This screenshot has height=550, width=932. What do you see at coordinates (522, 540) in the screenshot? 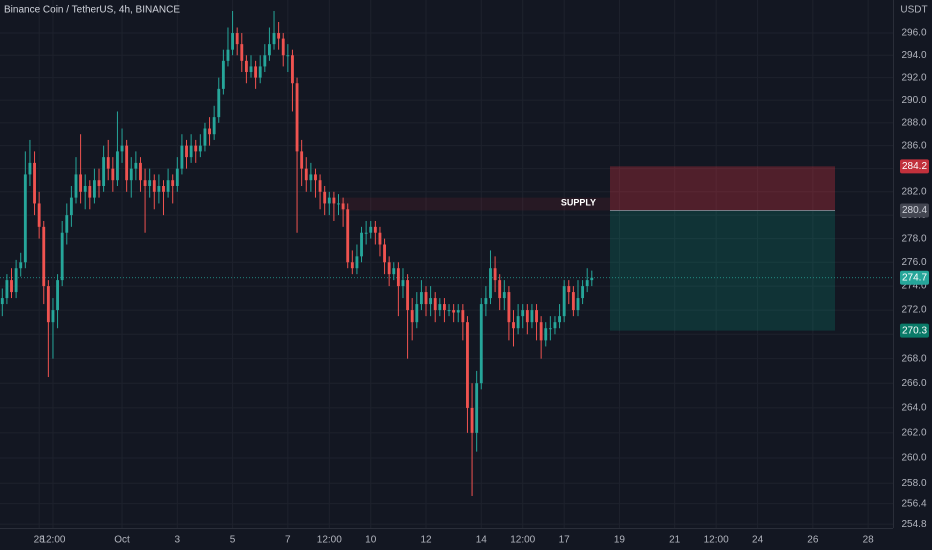
I see `x-tick-label: 12:00` at bounding box center [522, 540].